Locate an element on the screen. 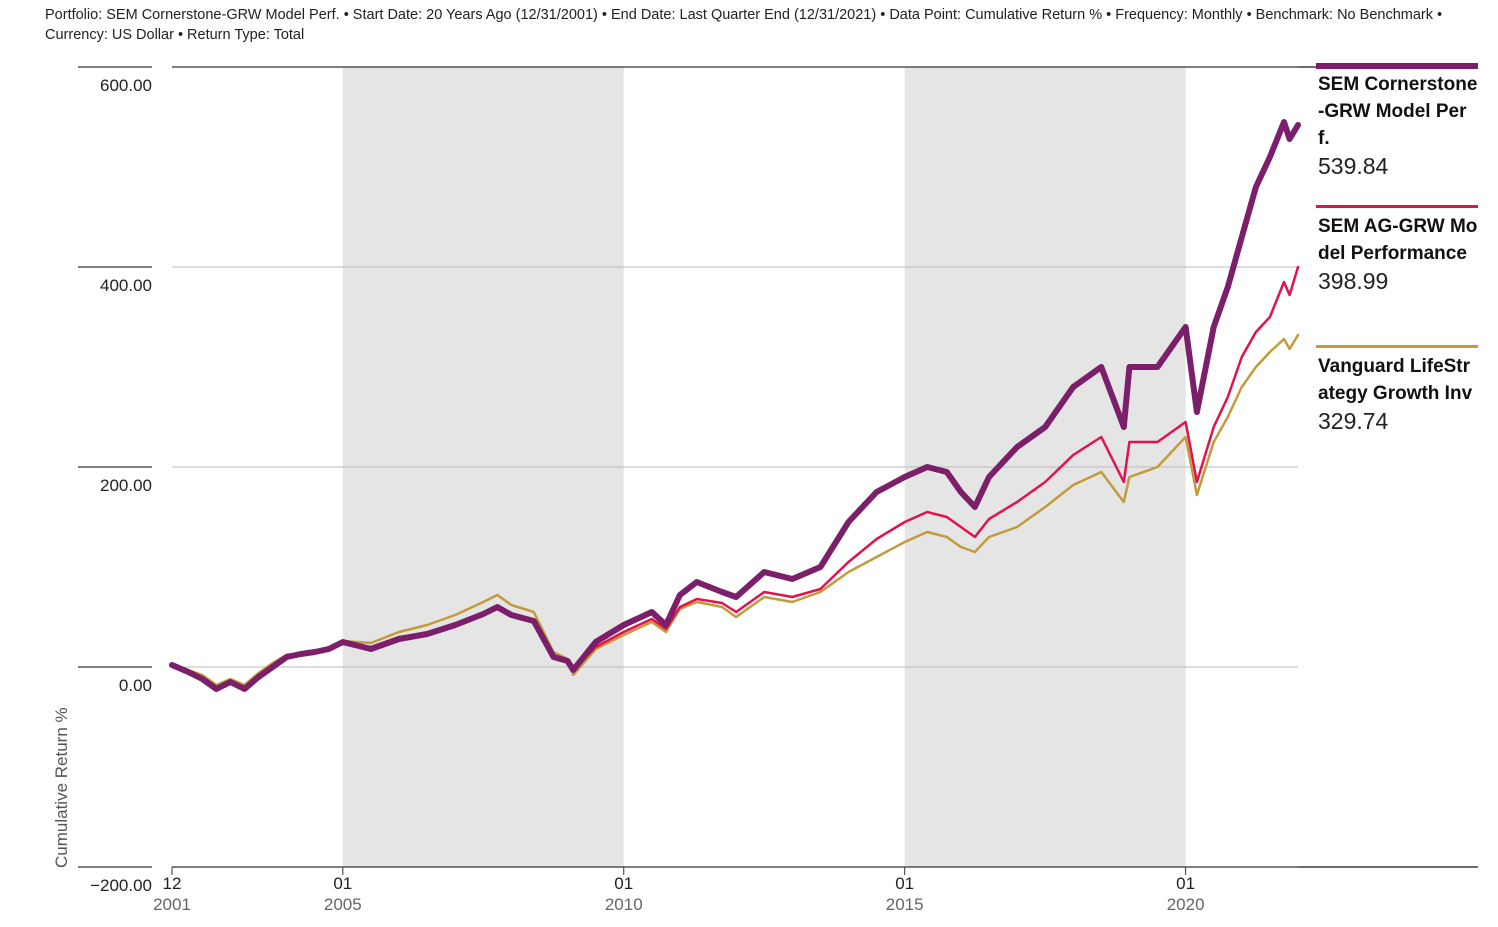 The image size is (1498, 927). legend-entry-2: Vanguard LifeStrategy Growth Inv 329.74 is located at coordinates (1397, 390).